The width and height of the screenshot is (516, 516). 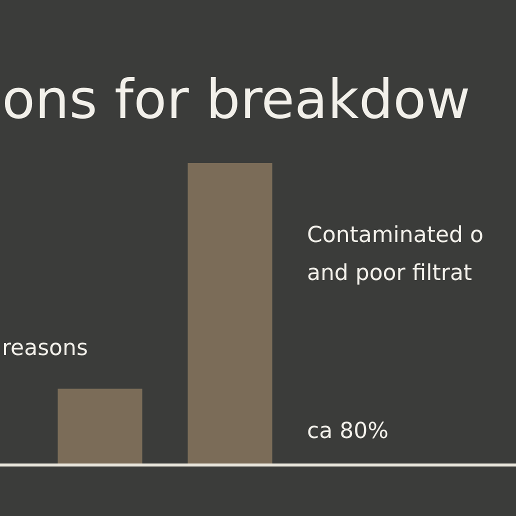 I want to click on chart-title: ons for breakdow, so click(x=236, y=99).